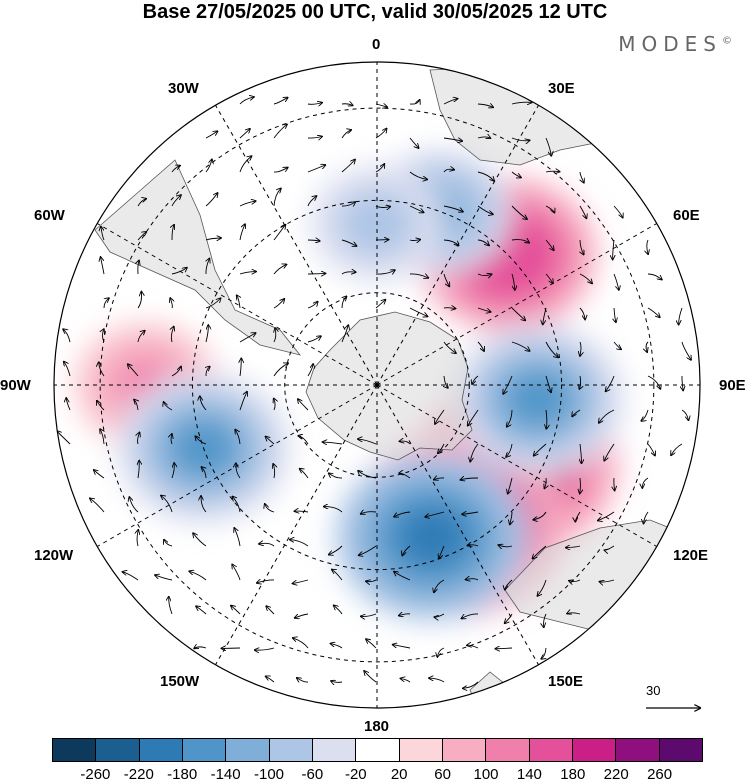 This screenshot has width=750, height=784. Describe the element at coordinates (53, 555) in the screenshot. I see `lon-label-120w: 120W` at that location.